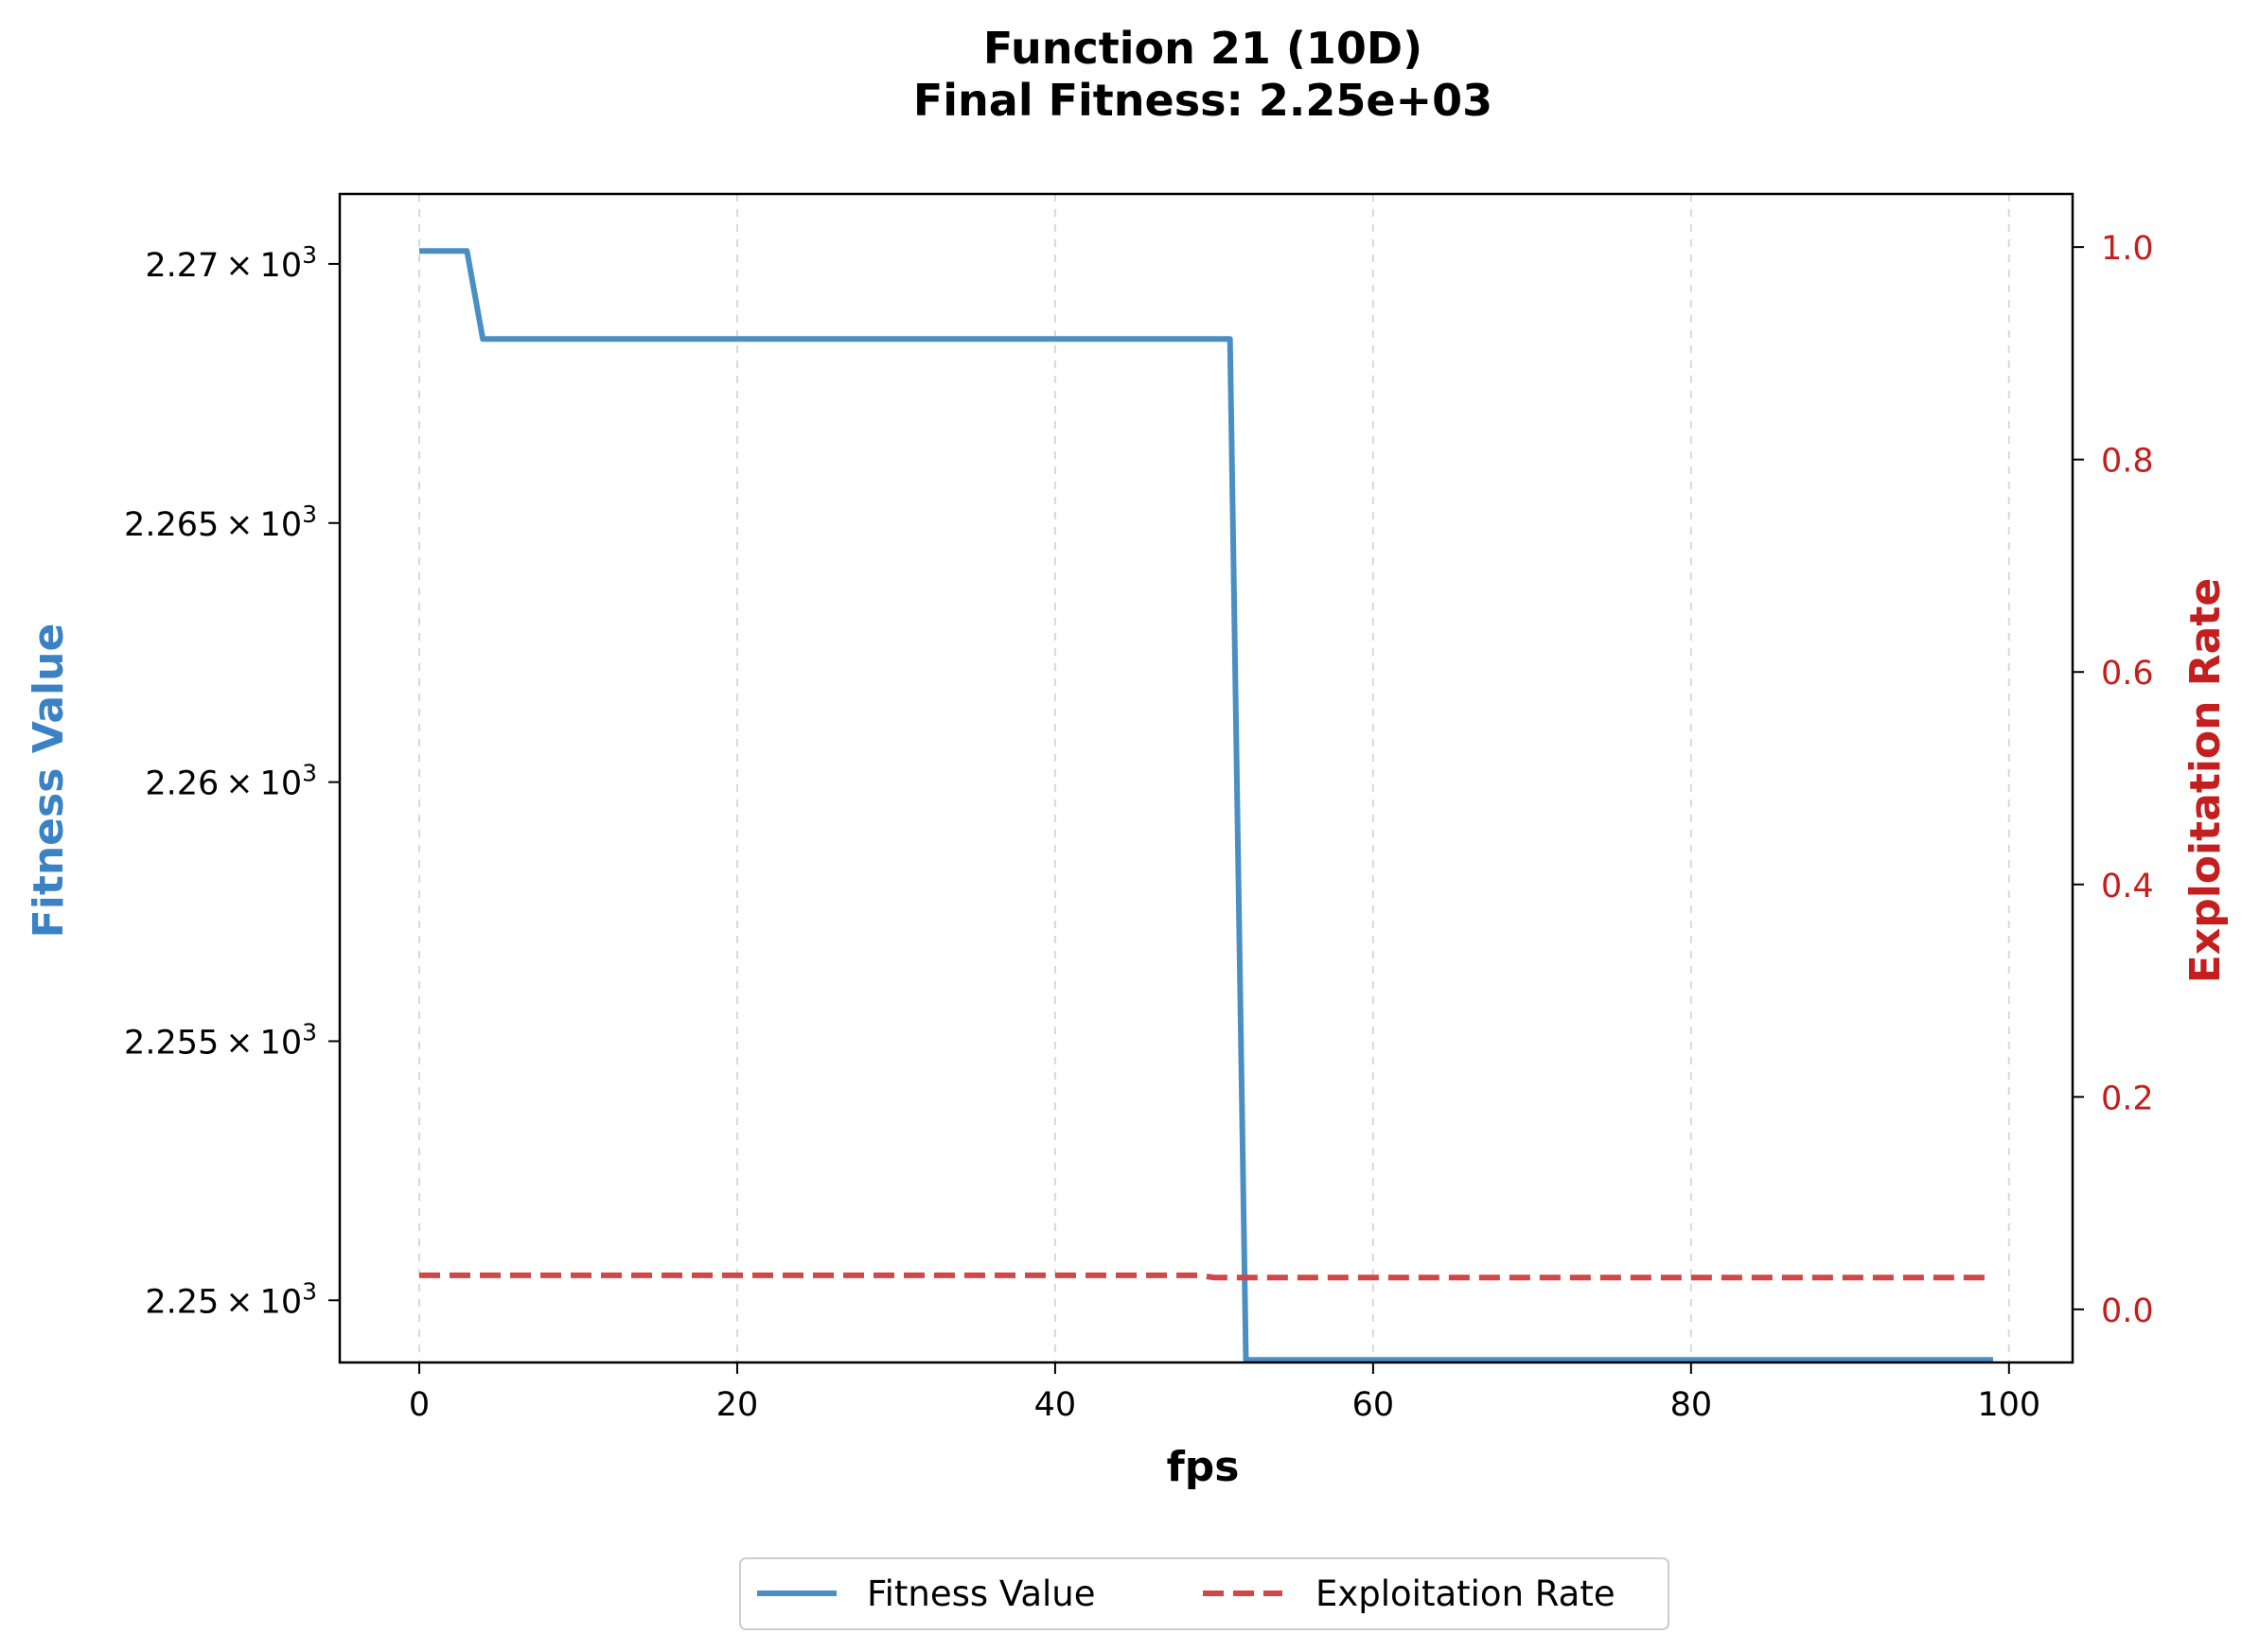 The width and height of the screenshot is (2242, 1652). Describe the element at coordinates (1204, 1593) in the screenshot. I see `legend: Fitness Value Exploitation Rate` at that location.